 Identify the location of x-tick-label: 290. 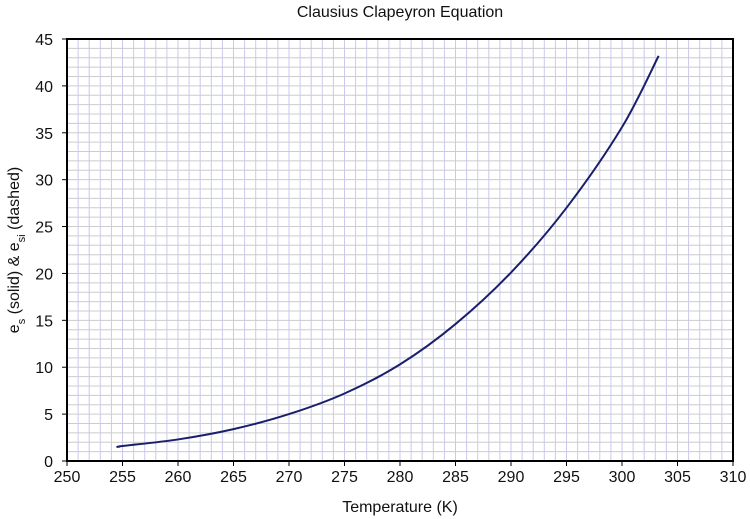
(511, 477).